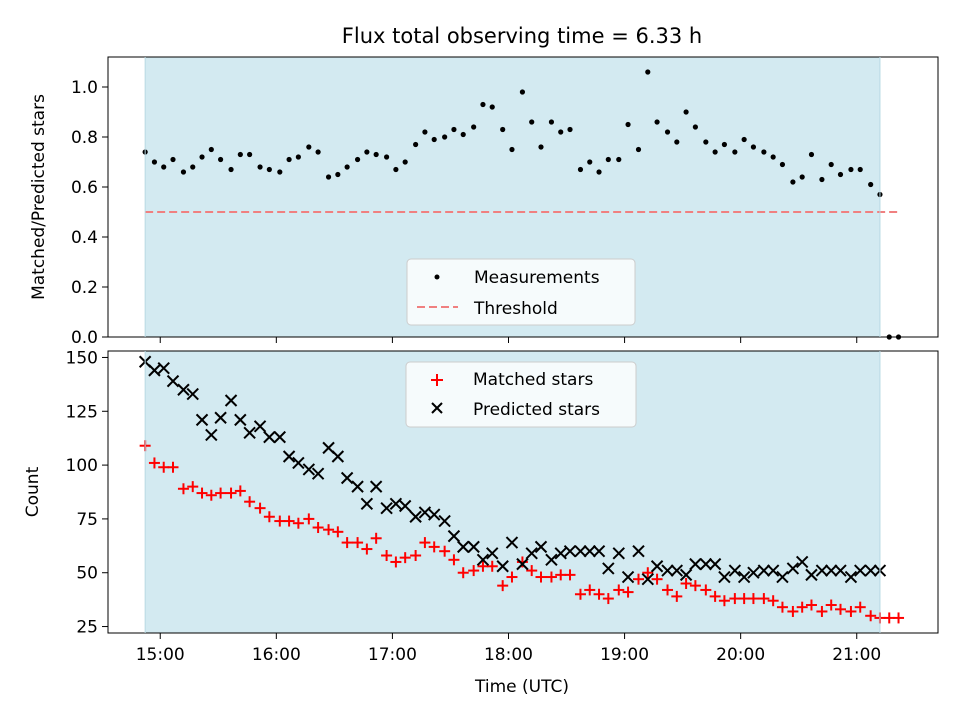  What do you see at coordinates (856, 655) in the screenshot?
I see `x-tick-label: 21:00` at bounding box center [856, 655].